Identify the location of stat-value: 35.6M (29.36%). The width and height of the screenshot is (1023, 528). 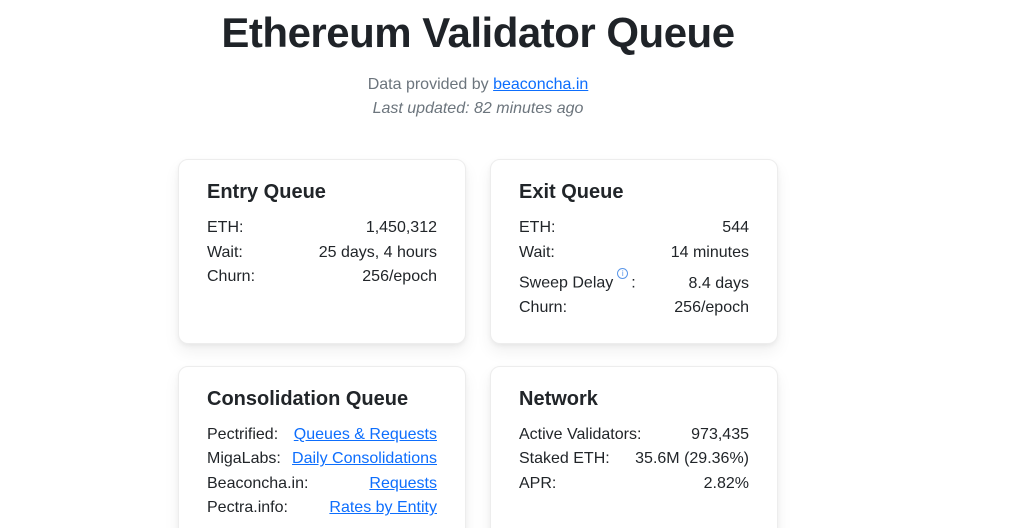
(692, 459).